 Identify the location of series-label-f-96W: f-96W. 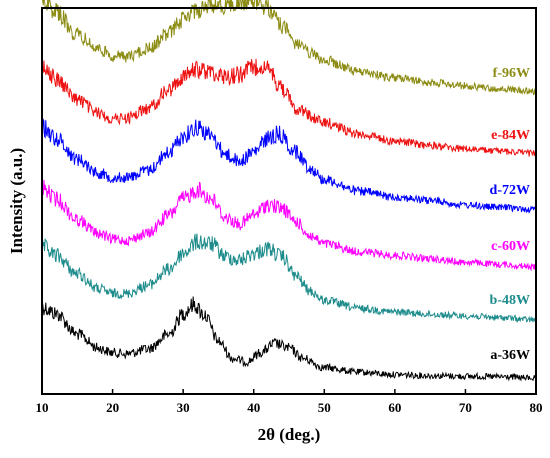
(511, 73).